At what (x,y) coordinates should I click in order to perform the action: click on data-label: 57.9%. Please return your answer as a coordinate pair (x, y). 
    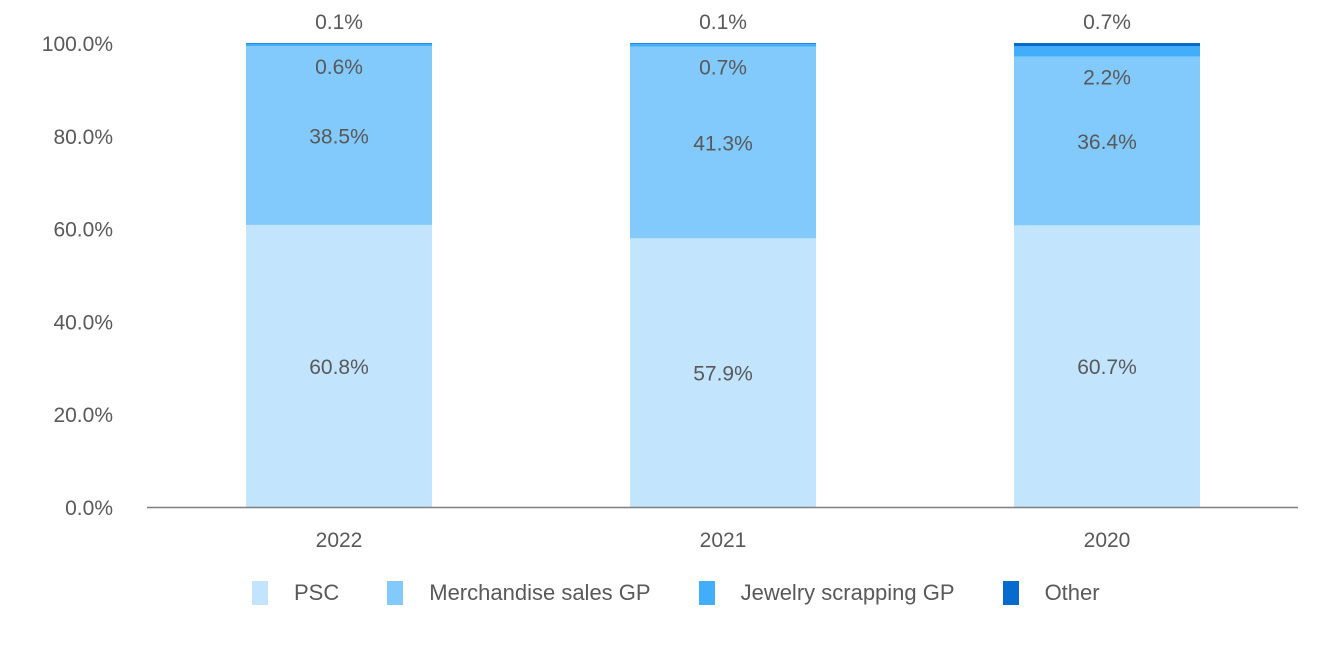
    Looking at the image, I should click on (723, 374).